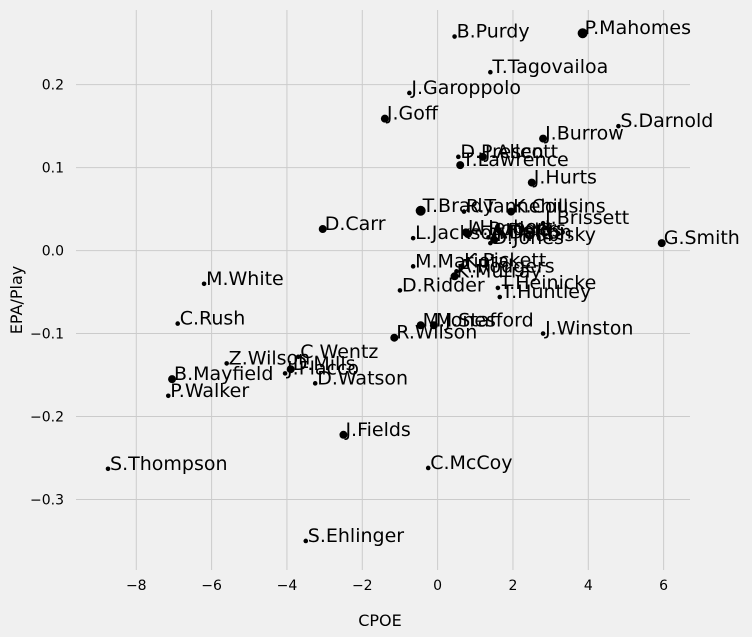  What do you see at coordinates (471, 463) in the screenshot?
I see `point-label: C.McCoy` at bounding box center [471, 463].